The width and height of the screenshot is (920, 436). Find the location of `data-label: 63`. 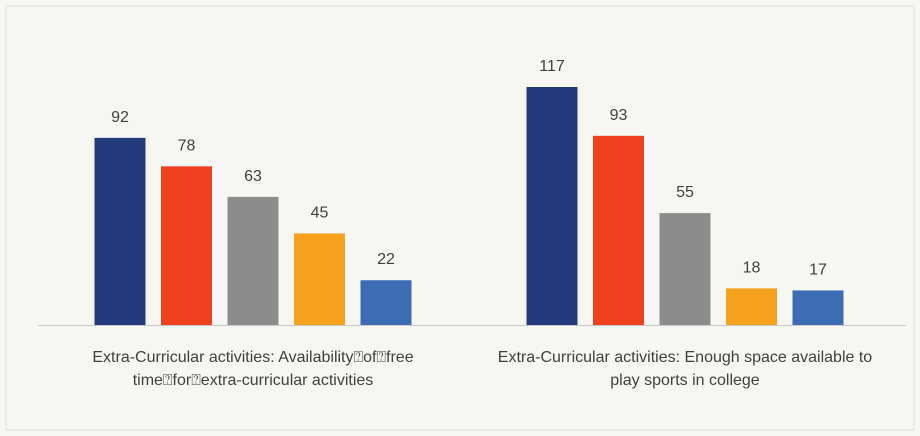

data-label: 63 is located at coordinates (253, 176).